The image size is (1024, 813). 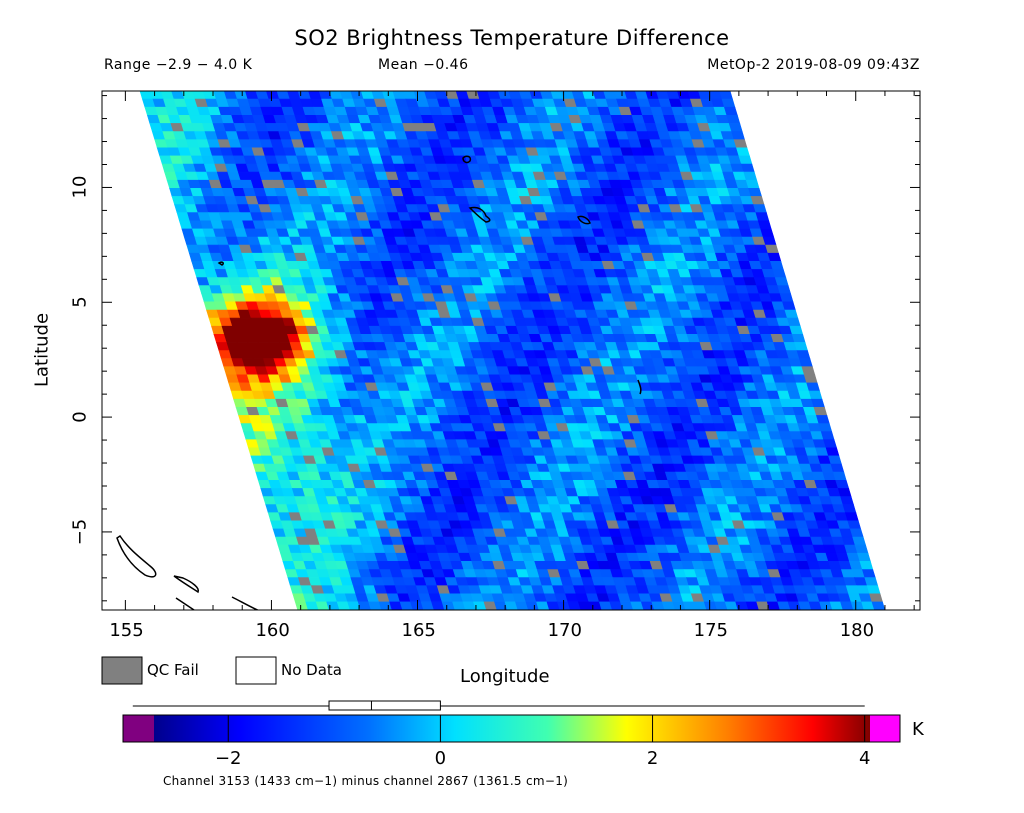 I want to click on colorbar-tick-label: 0, so click(x=440, y=758).